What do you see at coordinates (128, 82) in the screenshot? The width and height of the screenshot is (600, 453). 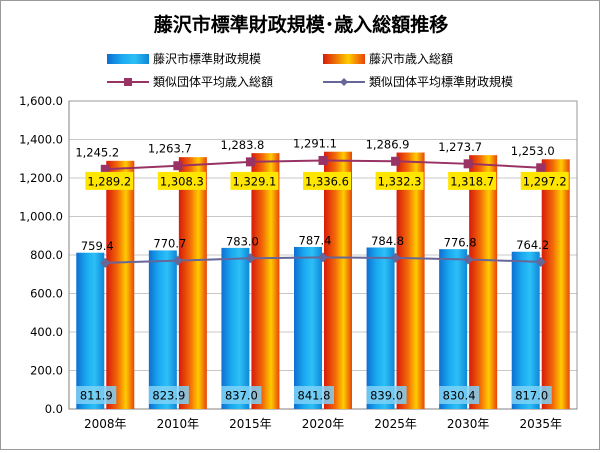 I see `legend-marker-similar-revenue` at bounding box center [128, 82].